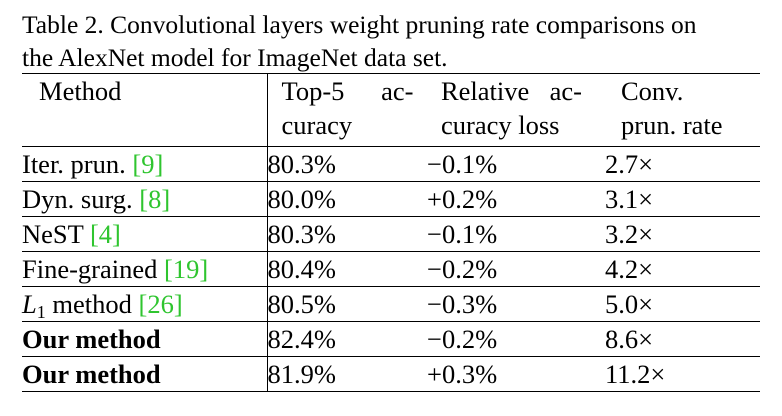 The width and height of the screenshot is (782, 416). I want to click on row-accuracy: 81.9%, so click(347, 374).